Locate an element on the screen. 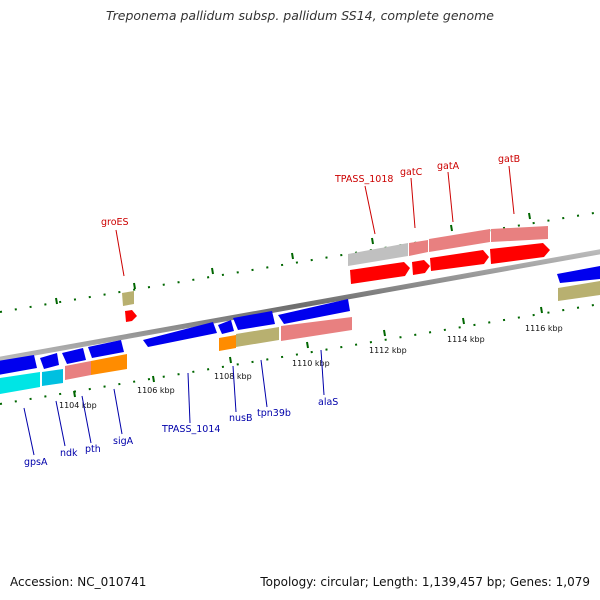  gene-label-groes: groES is located at coordinates (115, 222).